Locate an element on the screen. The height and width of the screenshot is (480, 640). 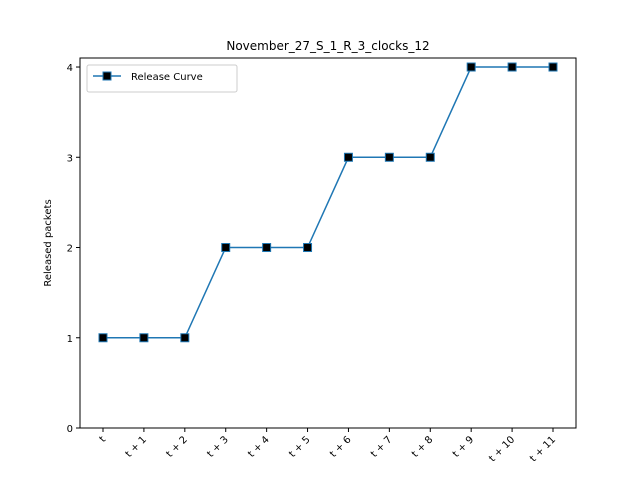
y-tick-label: 1 is located at coordinates (70, 339).